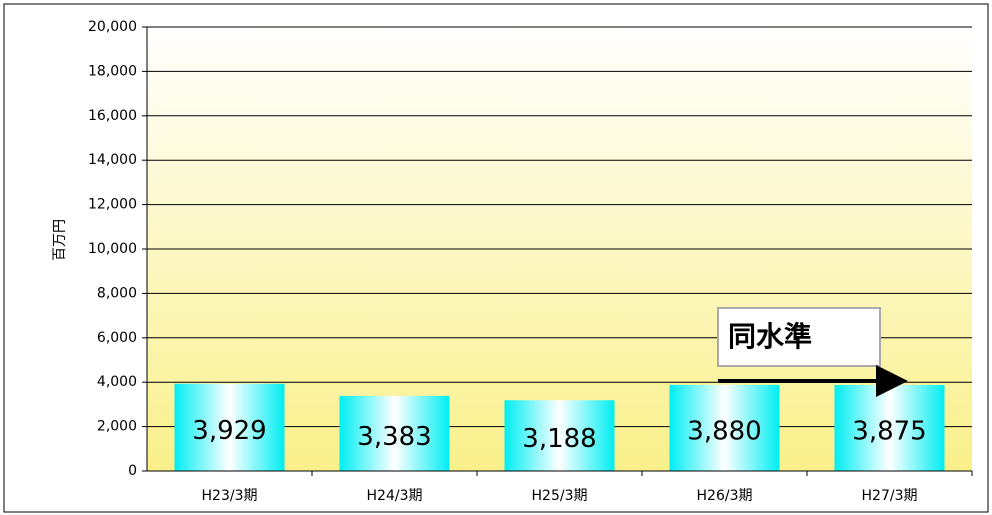  Describe the element at coordinates (229, 431) in the screenshot. I see `value-label: 3,929` at that location.